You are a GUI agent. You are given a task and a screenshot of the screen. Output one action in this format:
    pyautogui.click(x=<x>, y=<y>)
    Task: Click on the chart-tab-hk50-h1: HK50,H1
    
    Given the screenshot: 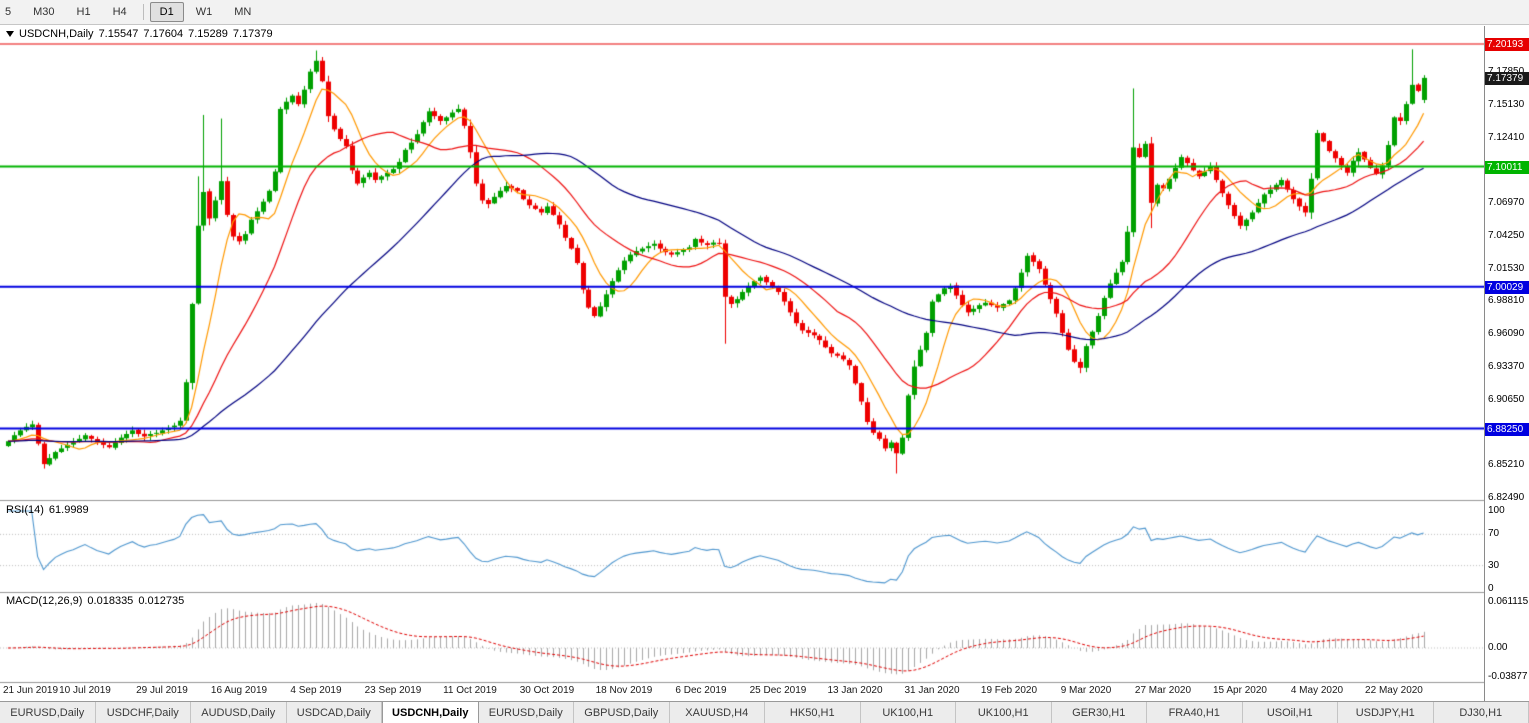 What is the action you would take?
    pyautogui.click(x=813, y=712)
    